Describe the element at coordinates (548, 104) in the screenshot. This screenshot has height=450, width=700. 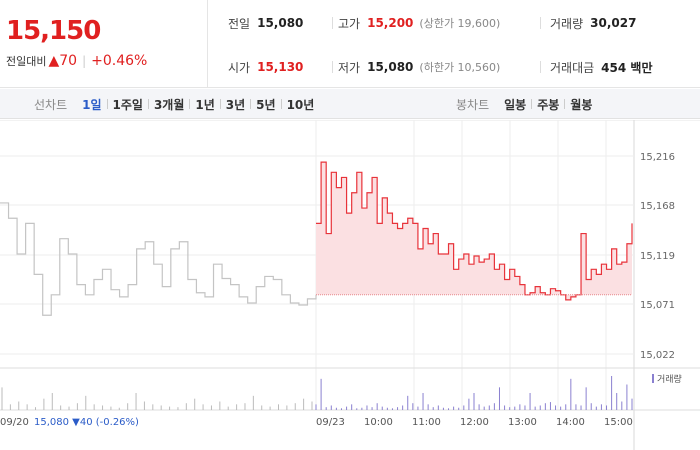
I see `weekly-candle-button: 주봉` at that location.